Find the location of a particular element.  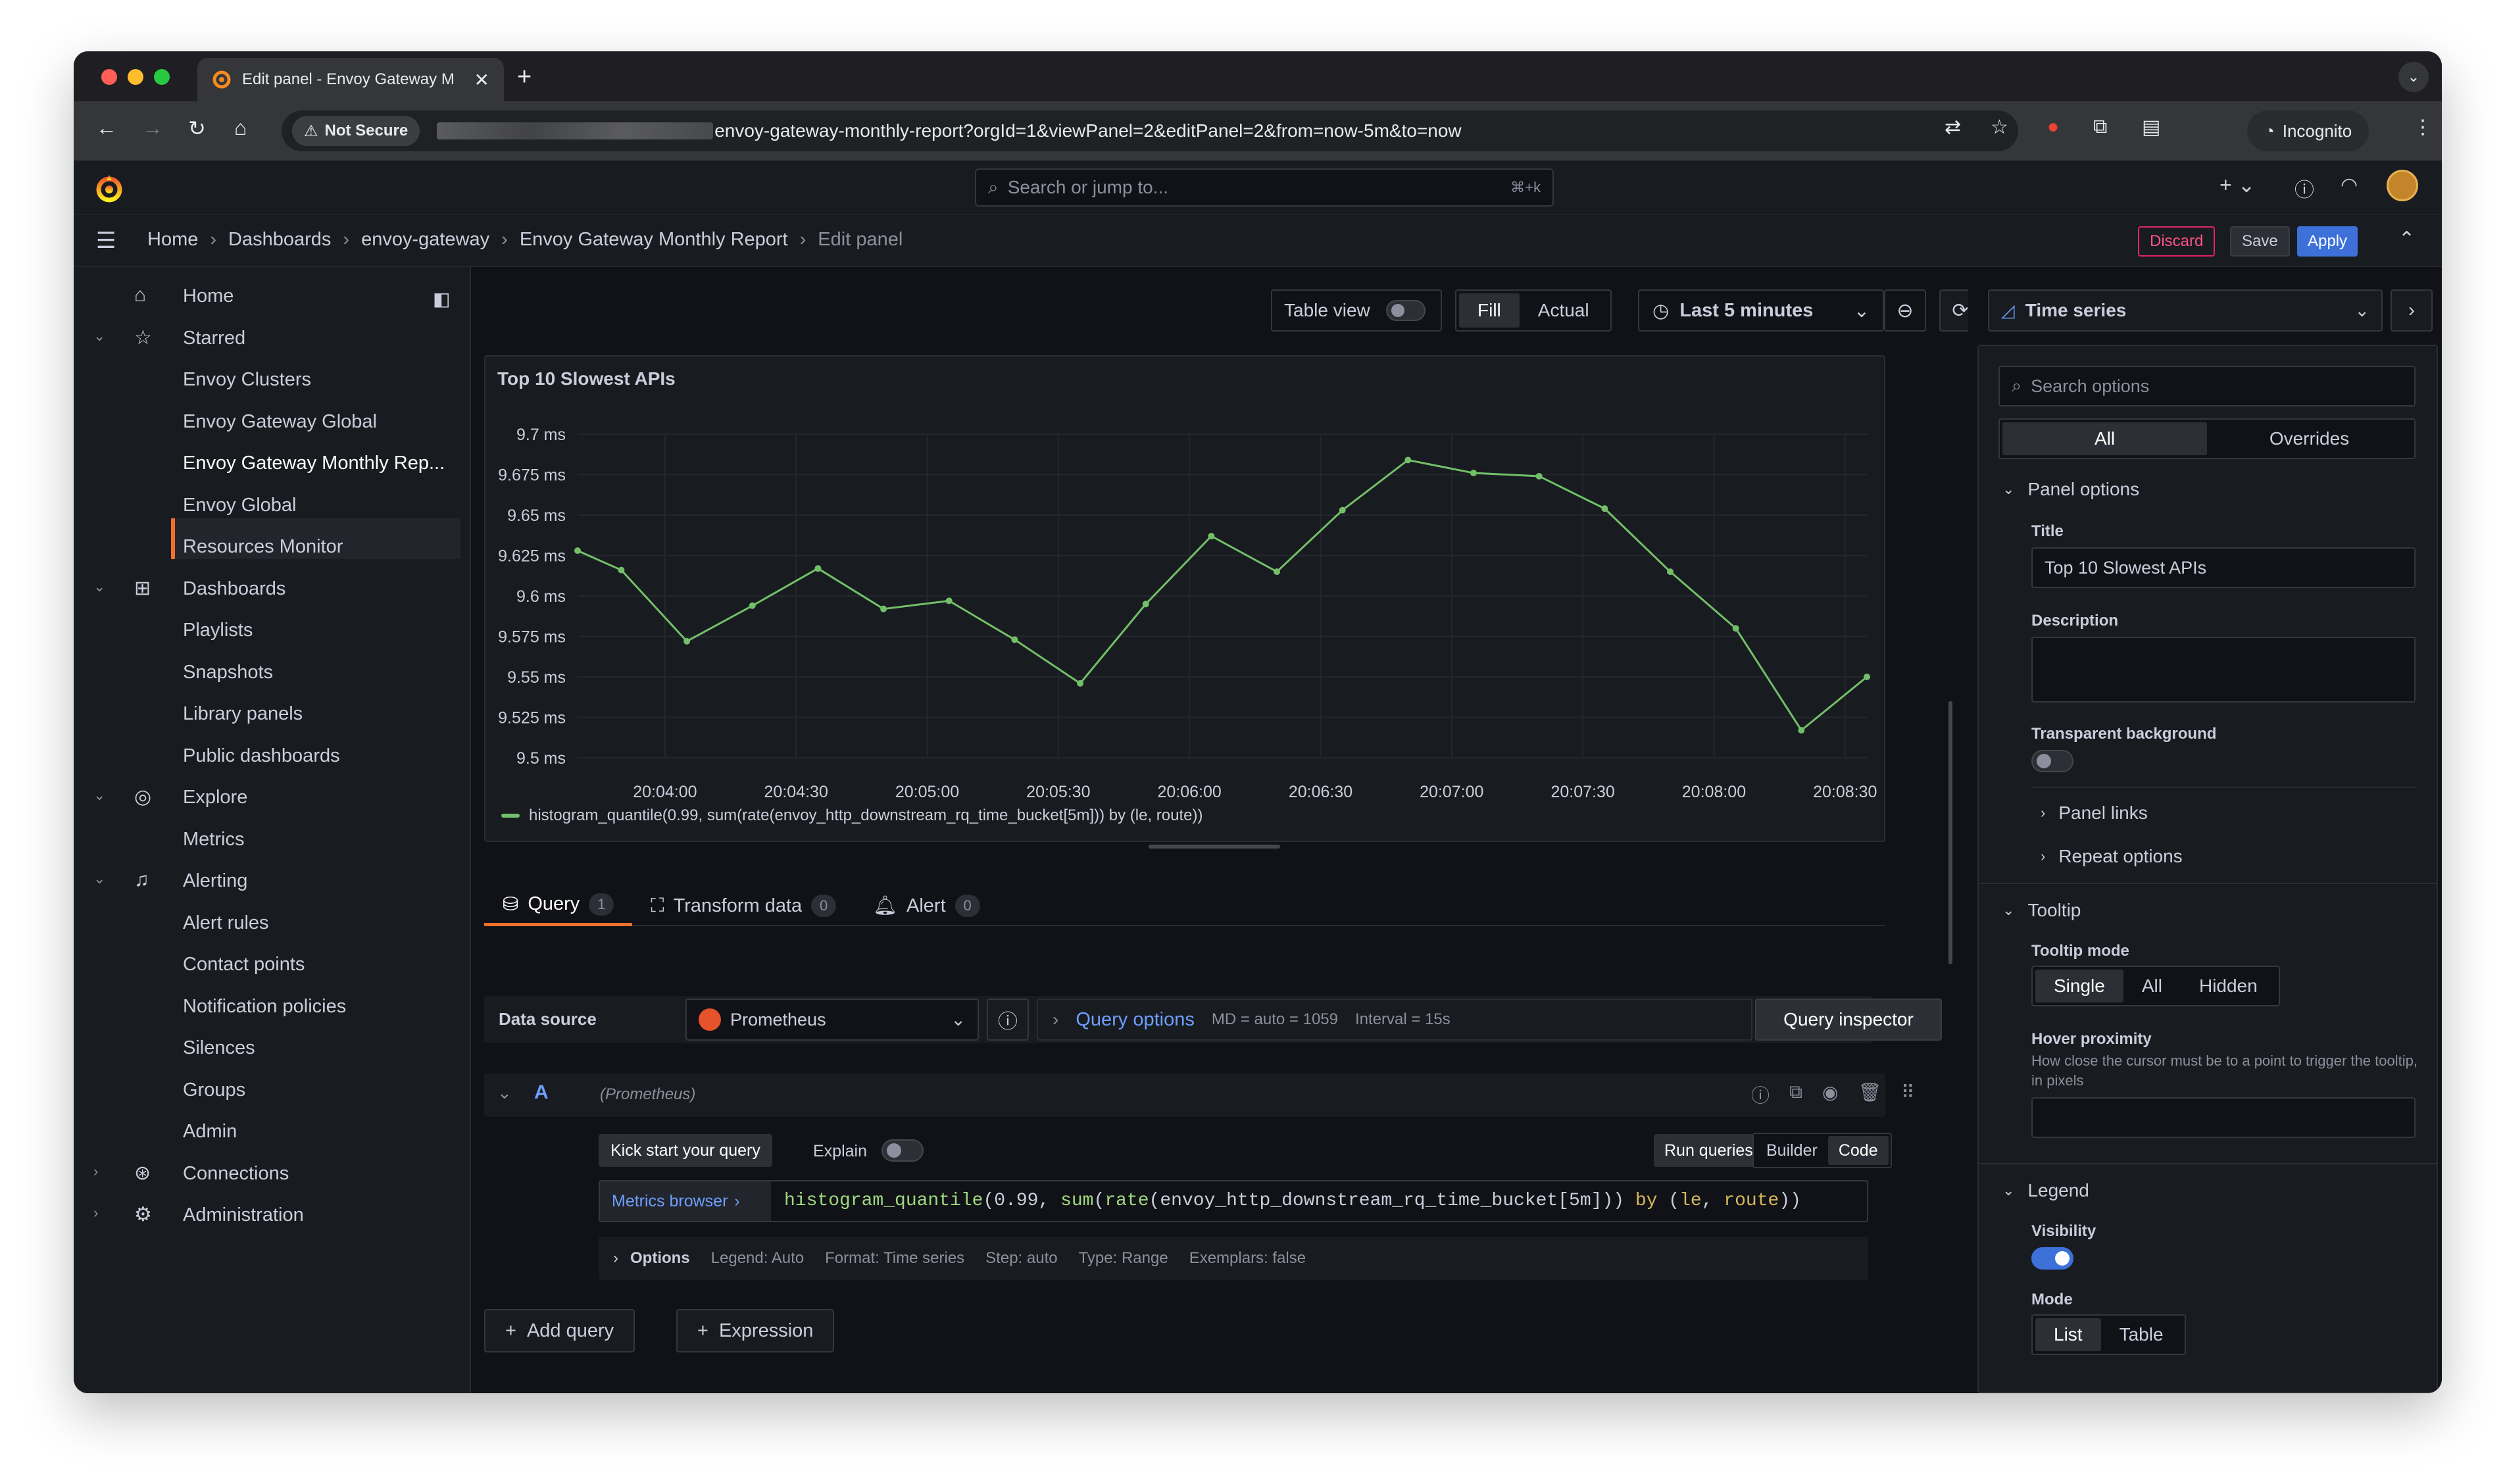

table-view-switch is located at coordinates (1405, 310).